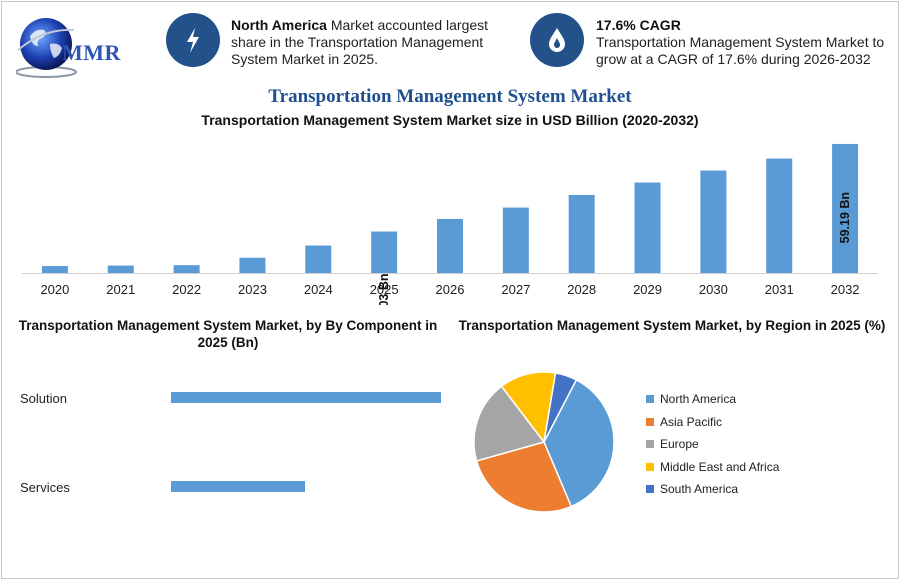 The width and height of the screenshot is (900, 580). I want to click on logo-text: MMR, so click(91, 52).